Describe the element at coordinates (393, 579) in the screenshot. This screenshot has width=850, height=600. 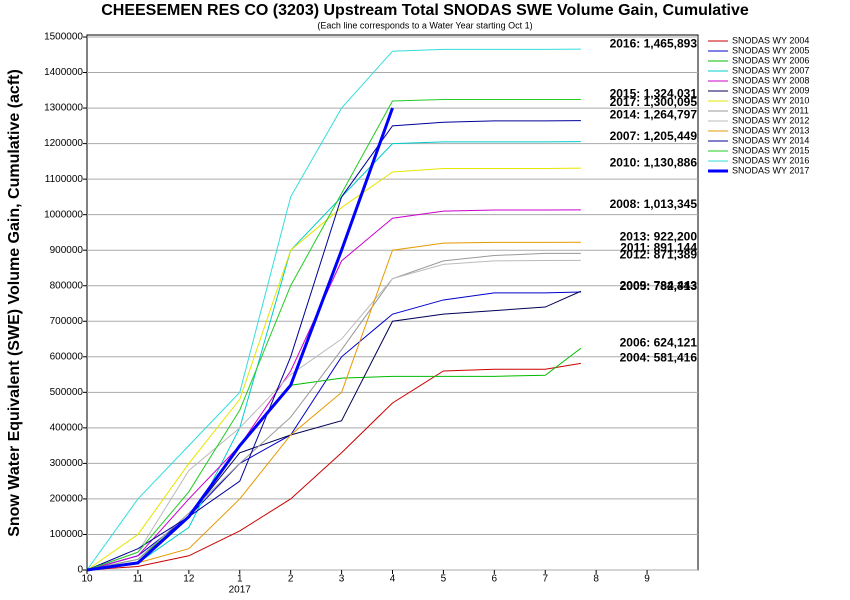
I see `x-tick-label: 4` at that location.